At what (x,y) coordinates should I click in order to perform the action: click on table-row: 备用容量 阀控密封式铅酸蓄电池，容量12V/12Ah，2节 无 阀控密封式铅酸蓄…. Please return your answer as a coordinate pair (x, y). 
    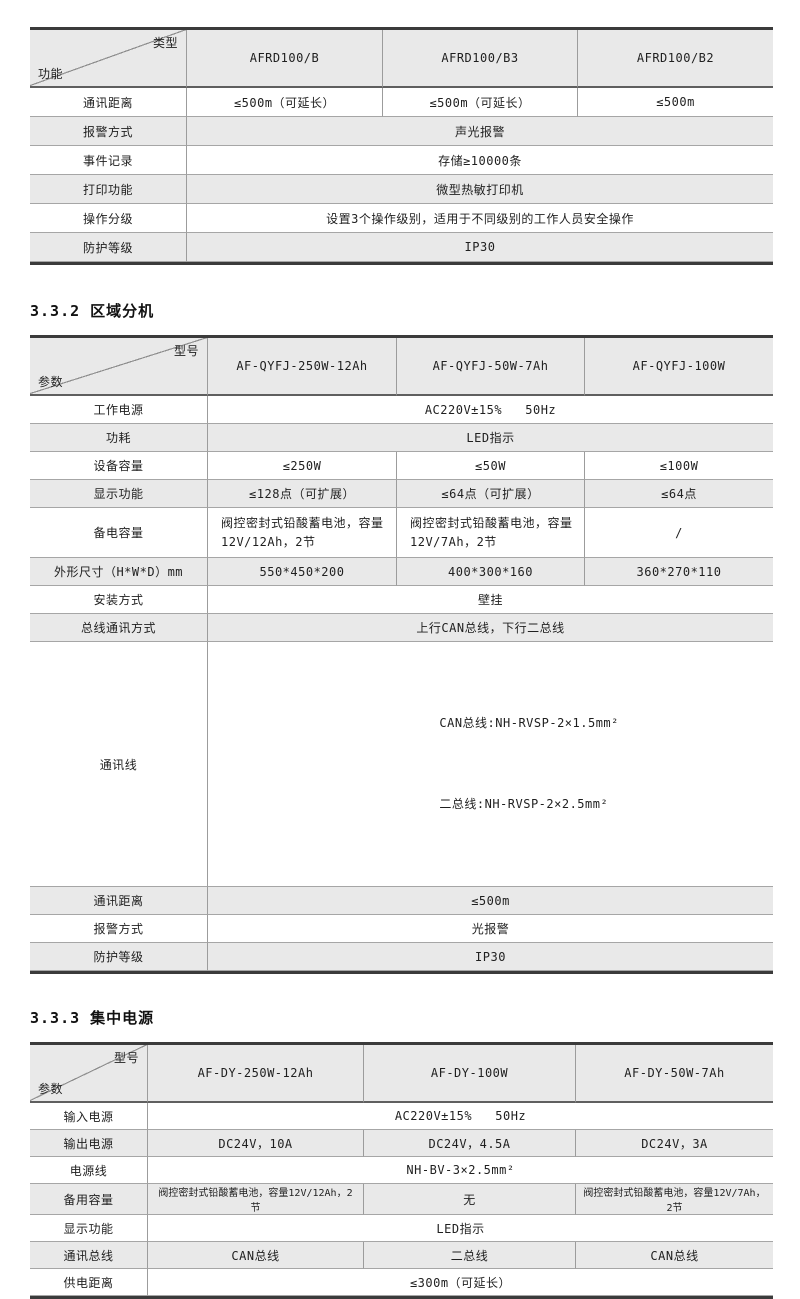
    Looking at the image, I should click on (401, 1199).